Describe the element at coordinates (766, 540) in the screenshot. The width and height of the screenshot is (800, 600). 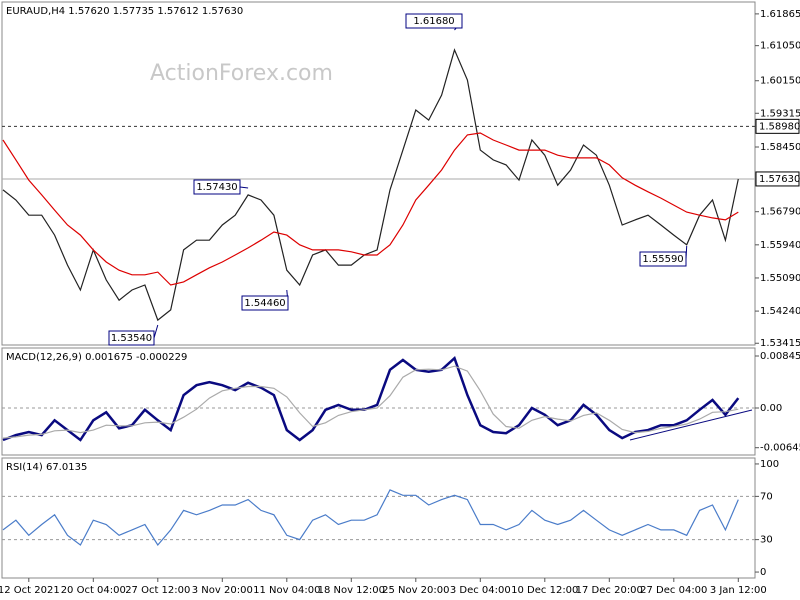
I see `y-tick-label: 30` at that location.